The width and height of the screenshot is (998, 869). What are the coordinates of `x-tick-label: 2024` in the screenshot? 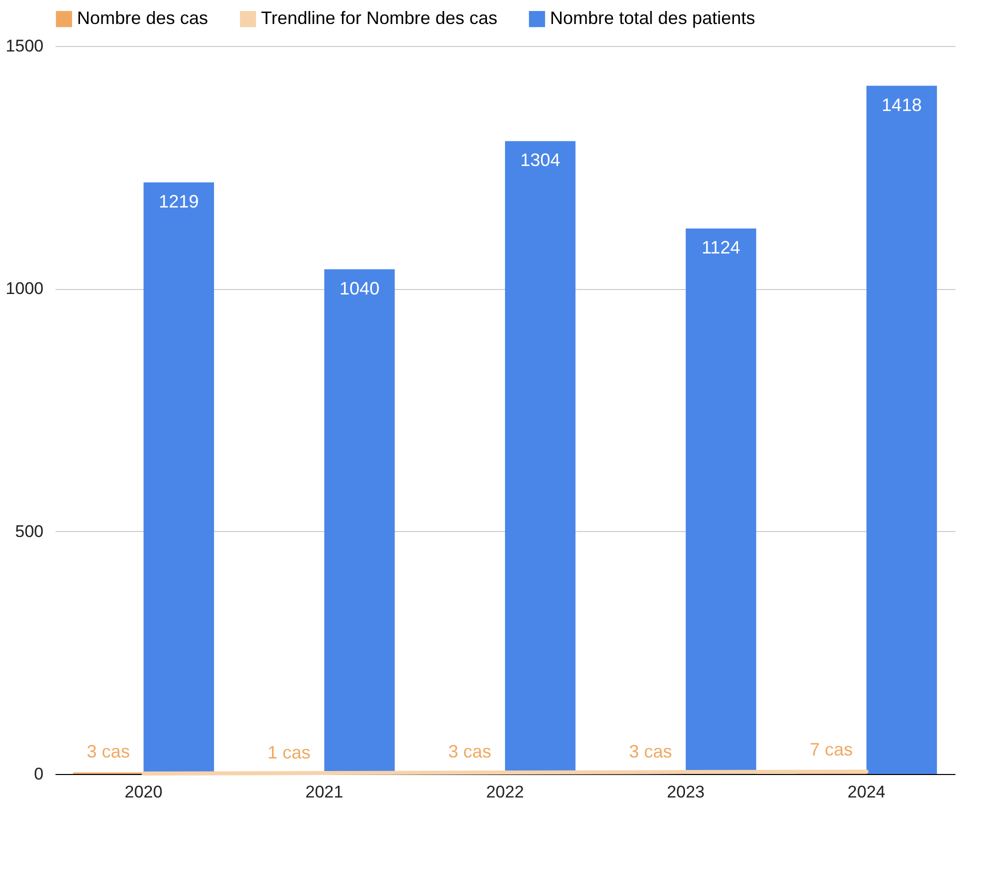 It's located at (867, 792).